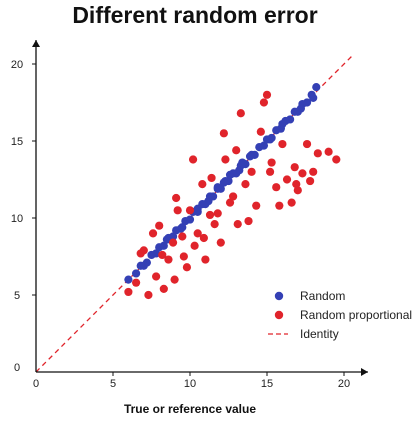 The height and width of the screenshot is (422, 417). I want to click on legend: Random Random proportional Identity, so click(340, 315).